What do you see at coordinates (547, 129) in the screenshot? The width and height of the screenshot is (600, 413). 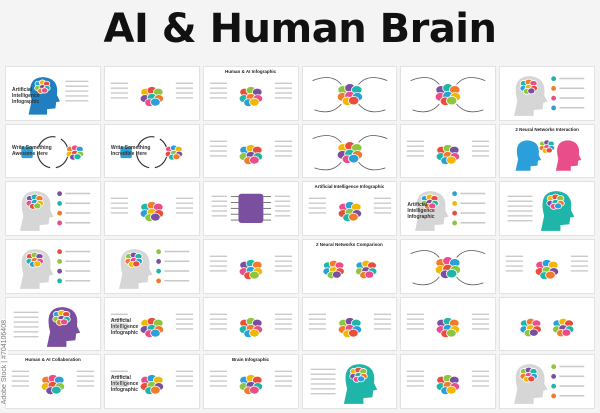 I see `thumbnail-title: 2 Neural Networks Interaction` at bounding box center [547, 129].